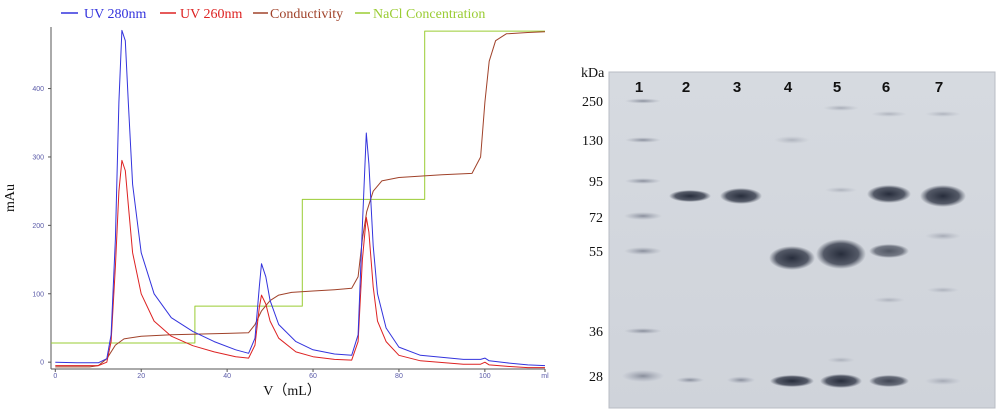 The image size is (1000, 414). What do you see at coordinates (596, 182) in the screenshot?
I see `mw-marker-95: 95` at bounding box center [596, 182].